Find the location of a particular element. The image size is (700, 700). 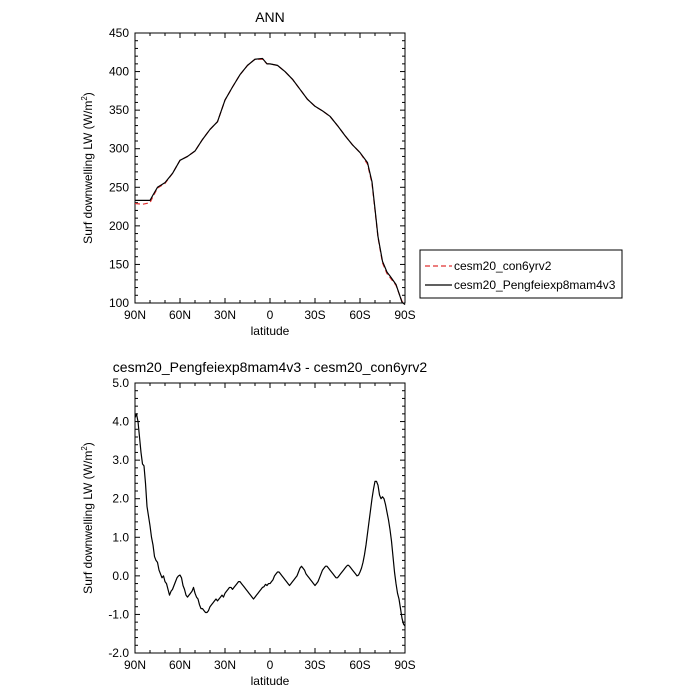

y-tick-label: -2.0 is located at coordinates (118, 653).